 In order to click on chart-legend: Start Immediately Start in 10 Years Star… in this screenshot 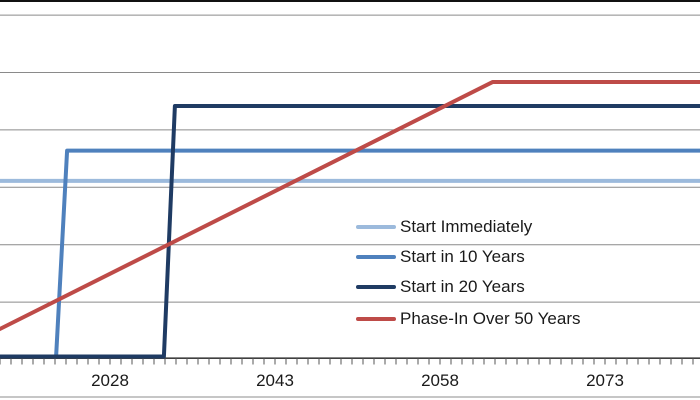, I will do `click(516, 281)`.